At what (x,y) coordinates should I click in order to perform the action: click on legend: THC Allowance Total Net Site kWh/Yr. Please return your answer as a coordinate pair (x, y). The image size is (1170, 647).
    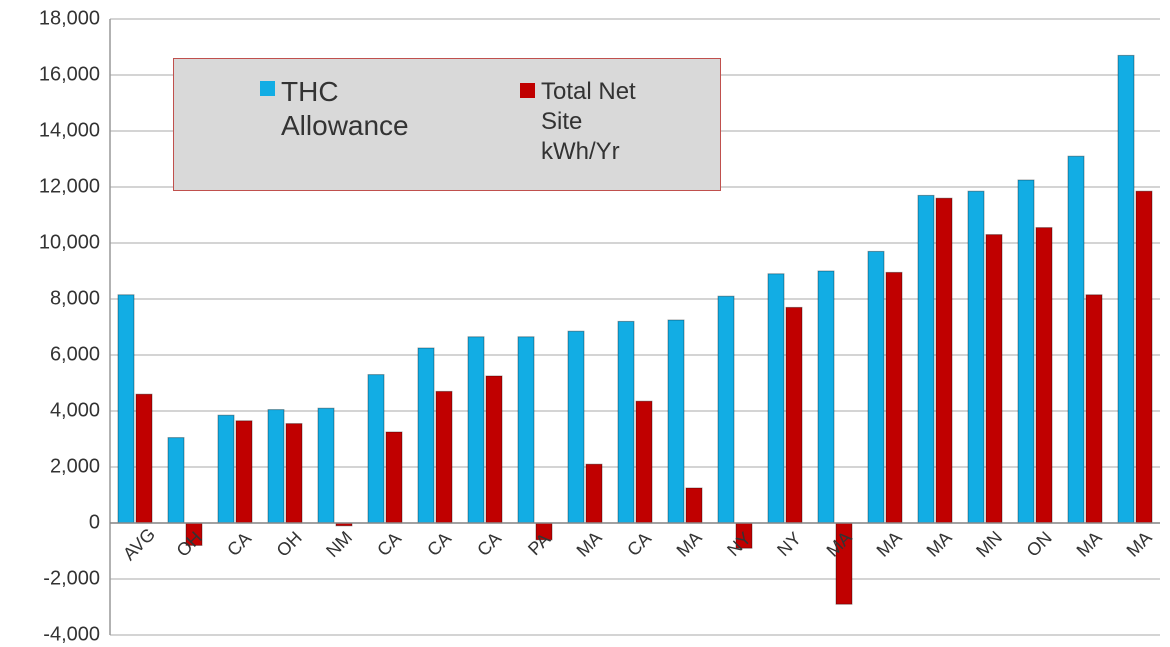
    Looking at the image, I should click on (447, 124).